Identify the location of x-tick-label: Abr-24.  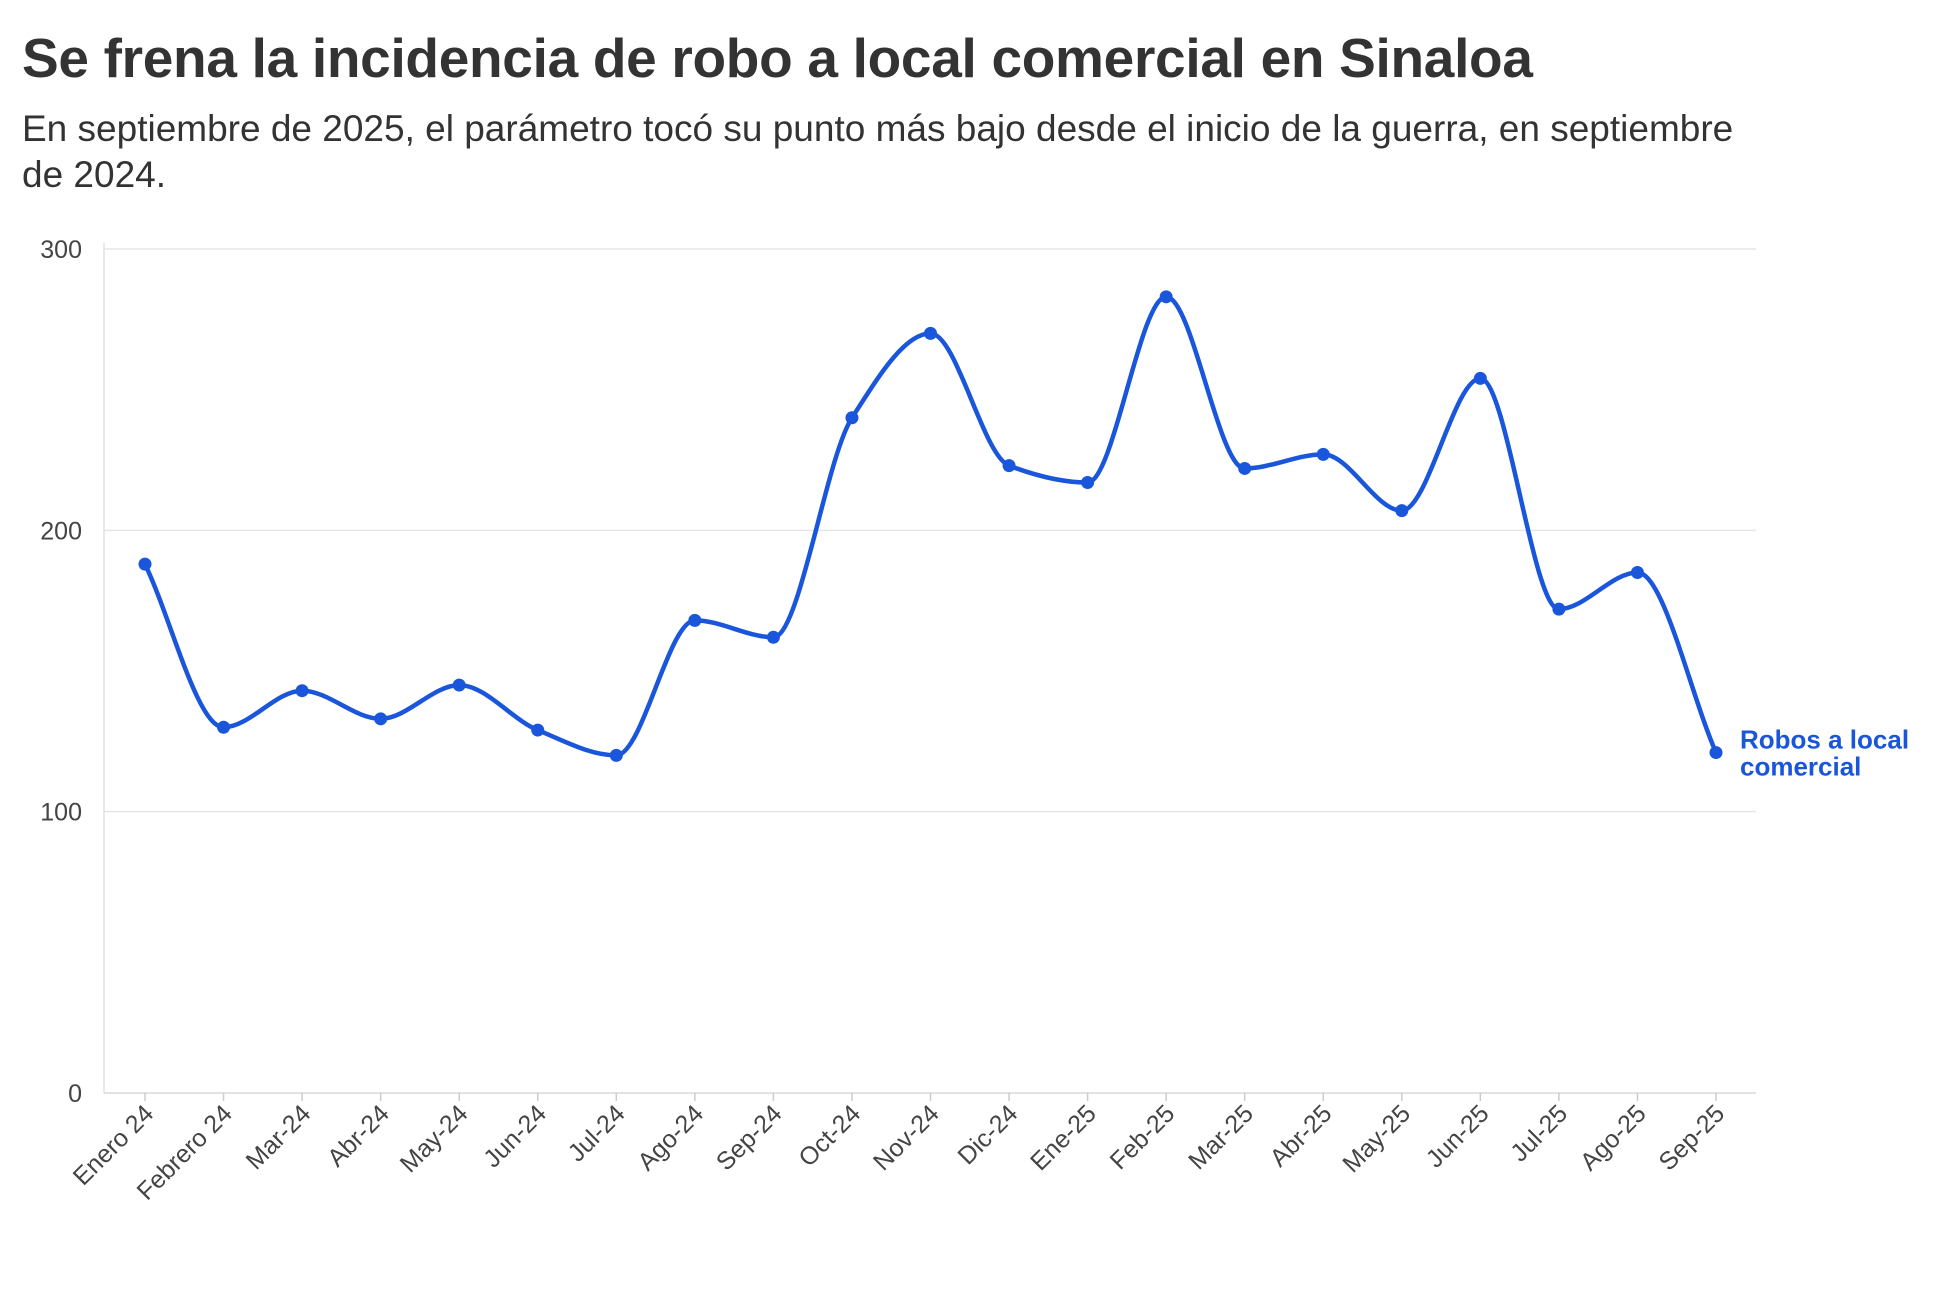
(358, 1135).